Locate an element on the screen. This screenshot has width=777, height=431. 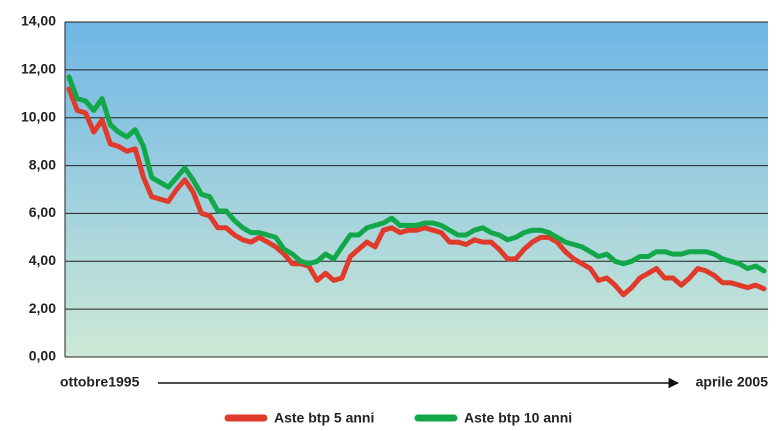
y-tick-label: 6,00 is located at coordinates (42, 212).